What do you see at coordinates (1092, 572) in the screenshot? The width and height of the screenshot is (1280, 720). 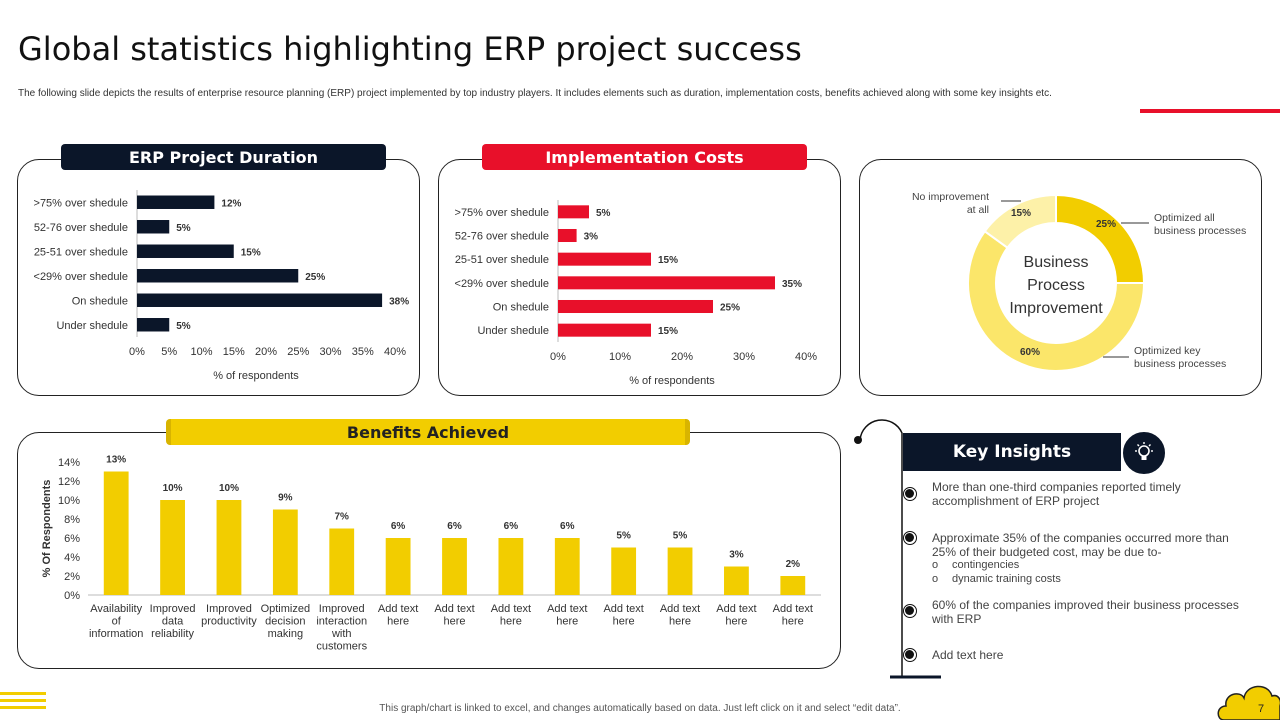 I see `insight-sublist: o contingencies o dynamic training costs` at bounding box center [1092, 572].